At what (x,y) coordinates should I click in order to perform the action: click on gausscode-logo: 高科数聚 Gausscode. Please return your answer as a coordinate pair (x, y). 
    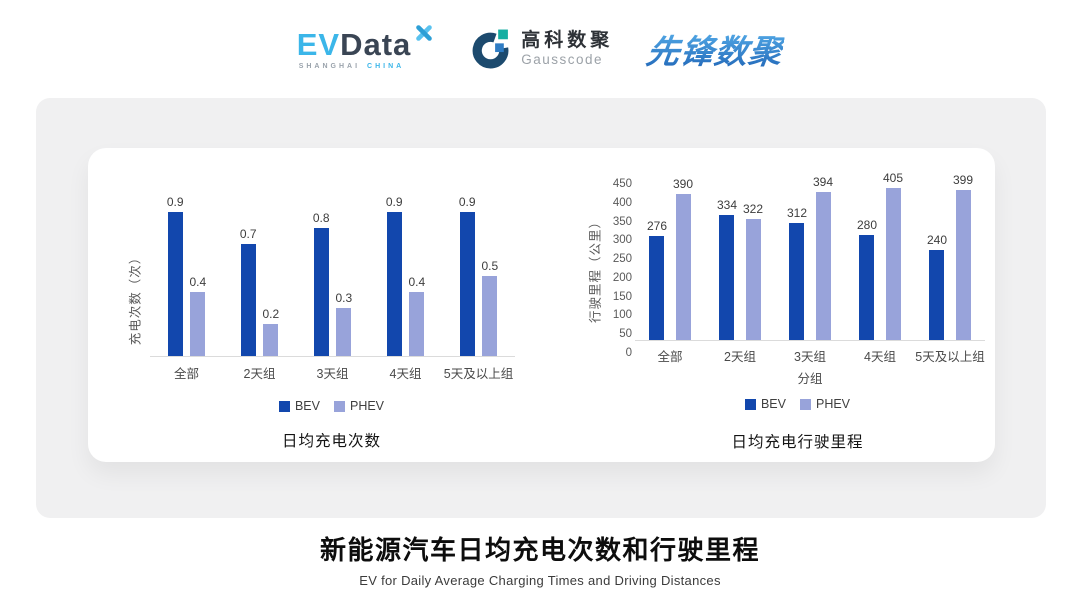
    Looking at the image, I should click on (541, 49).